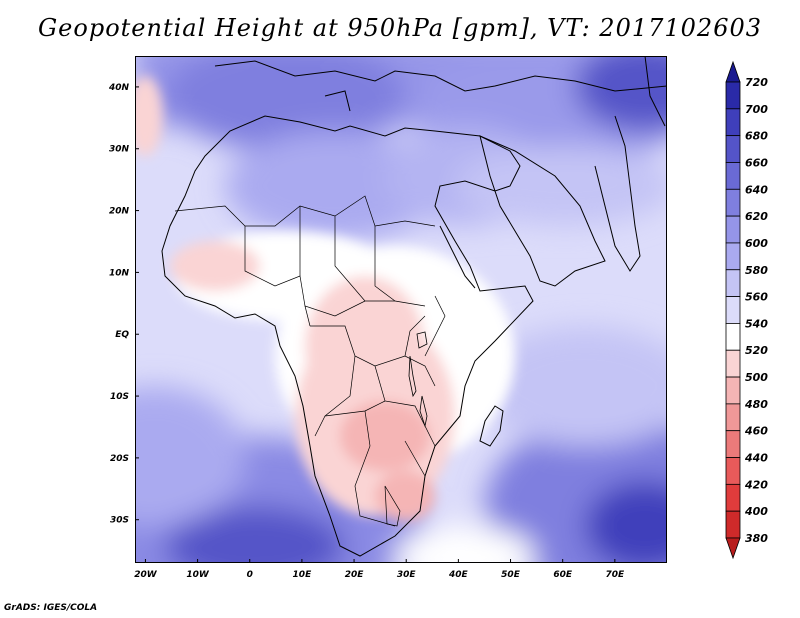 Image resolution: width=800 pixels, height=618 pixels. I want to click on colorbar-label: 500, so click(756, 377).